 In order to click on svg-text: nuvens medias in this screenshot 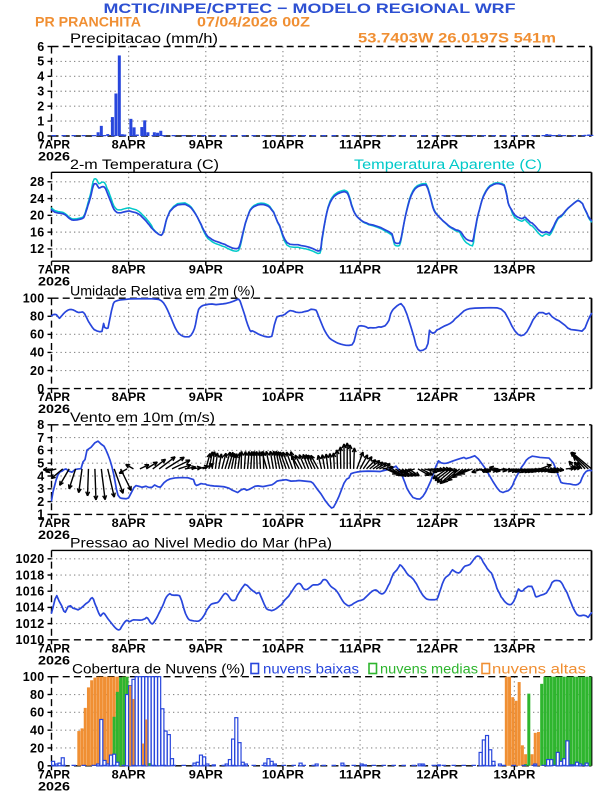, I will do `click(429, 669)`.